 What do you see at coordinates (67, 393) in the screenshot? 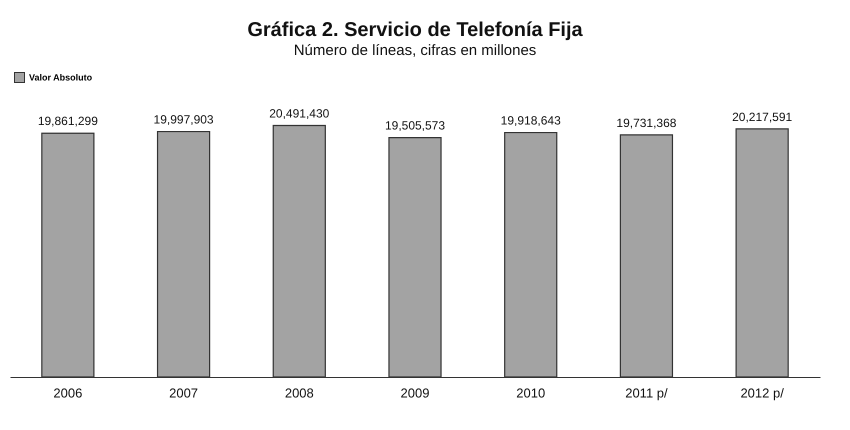
I see `x-tick-label: 2006` at bounding box center [67, 393].